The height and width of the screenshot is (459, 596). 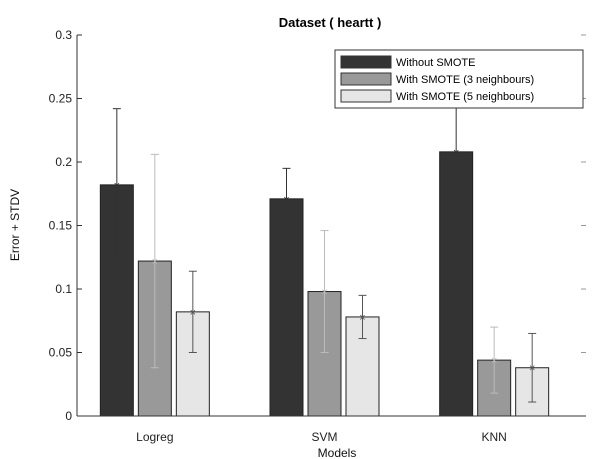 I want to click on y-tick-label: 0.05, so click(x=61, y=353).